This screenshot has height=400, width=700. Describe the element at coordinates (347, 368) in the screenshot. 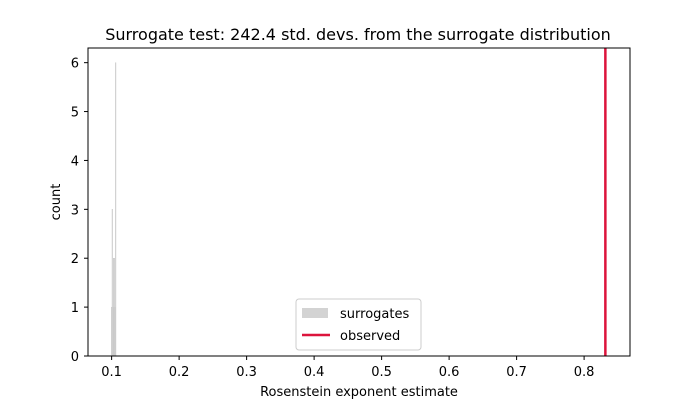

I see `x-axis-ticks: 0.1 0.2 0.3 0.4 0.5 0.6 0.7 0.8` at that location.